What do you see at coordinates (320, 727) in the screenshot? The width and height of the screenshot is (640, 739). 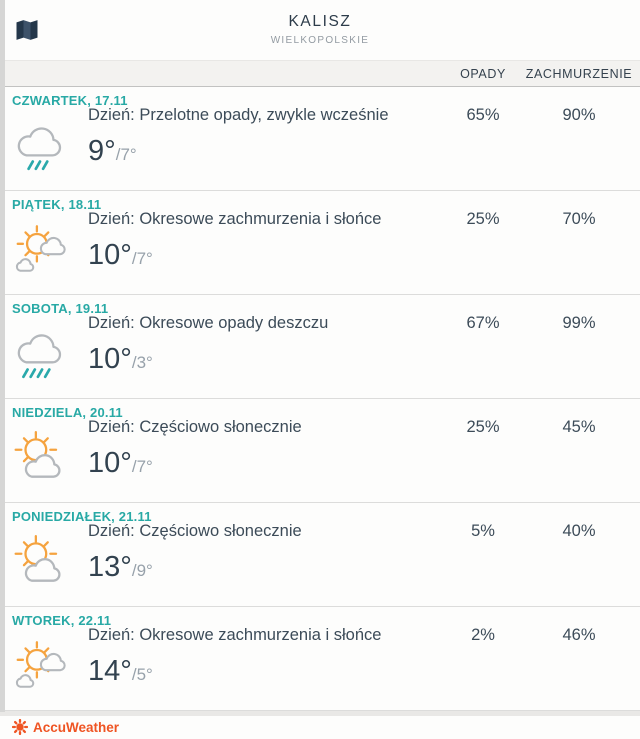 I see `footer: AccuWeather` at bounding box center [320, 727].